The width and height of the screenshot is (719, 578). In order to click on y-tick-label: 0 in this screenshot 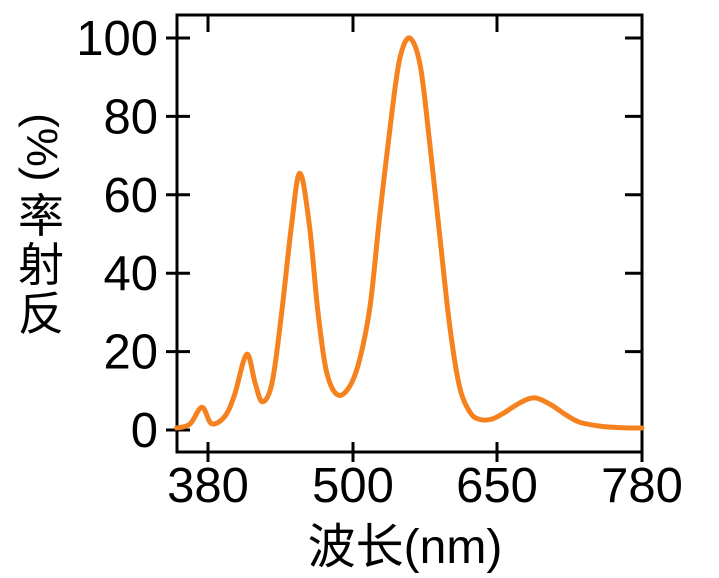, I will do `click(144, 431)`.